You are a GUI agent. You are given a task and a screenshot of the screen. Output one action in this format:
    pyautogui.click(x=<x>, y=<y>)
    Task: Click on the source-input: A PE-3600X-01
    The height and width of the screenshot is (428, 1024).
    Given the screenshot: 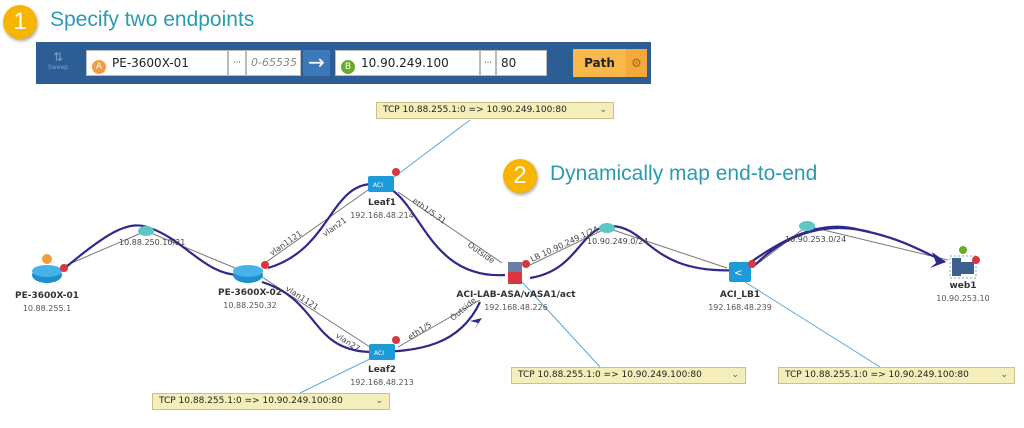 What is the action you would take?
    pyautogui.click(x=157, y=63)
    